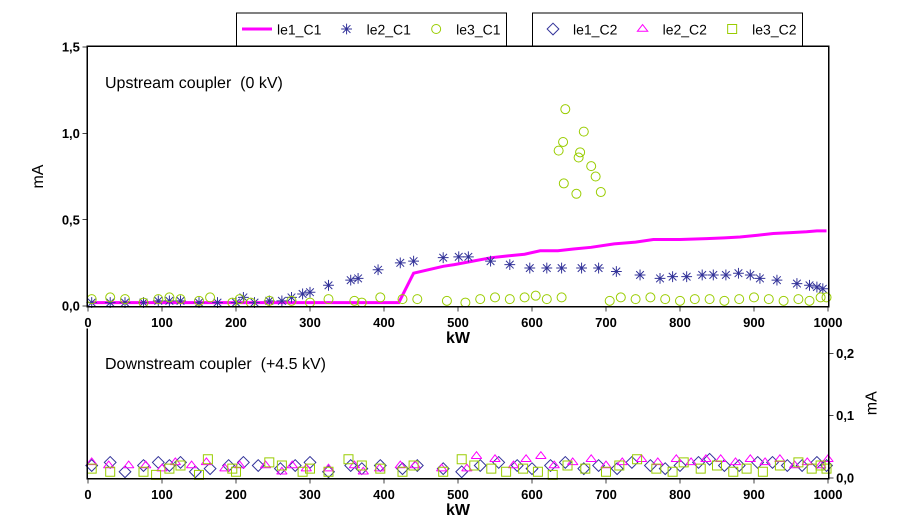  I want to click on y-axis-title: mA, so click(38, 176).